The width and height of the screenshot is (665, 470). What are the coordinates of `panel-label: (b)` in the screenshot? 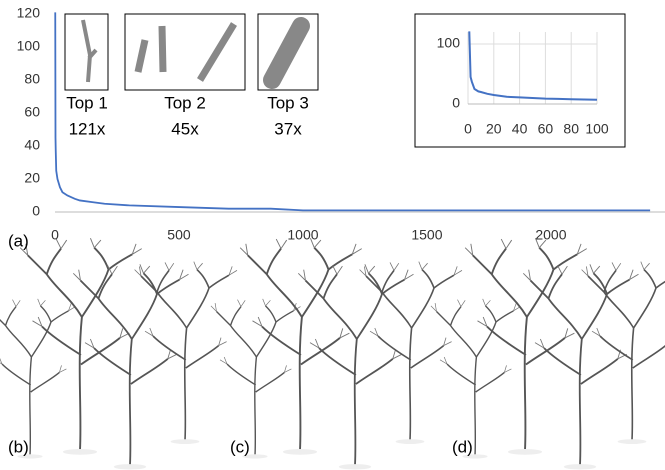 It's located at (18, 446).